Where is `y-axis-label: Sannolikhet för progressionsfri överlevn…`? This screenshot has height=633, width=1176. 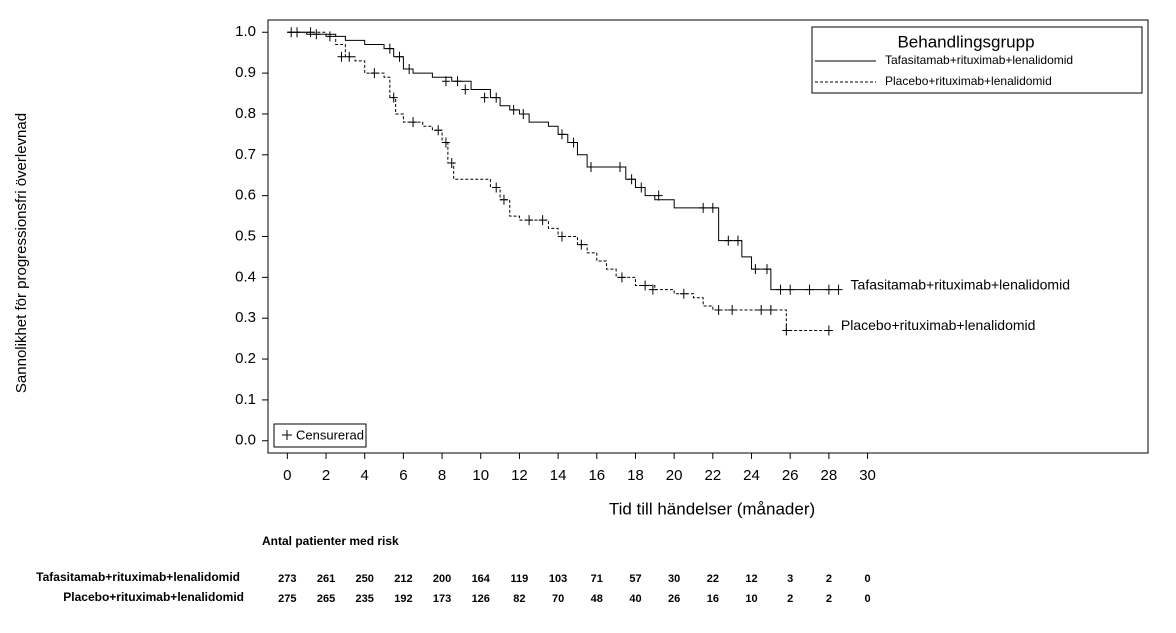 y-axis-label: Sannolikhet för progressionsfri överlevn… is located at coordinates (21, 253).